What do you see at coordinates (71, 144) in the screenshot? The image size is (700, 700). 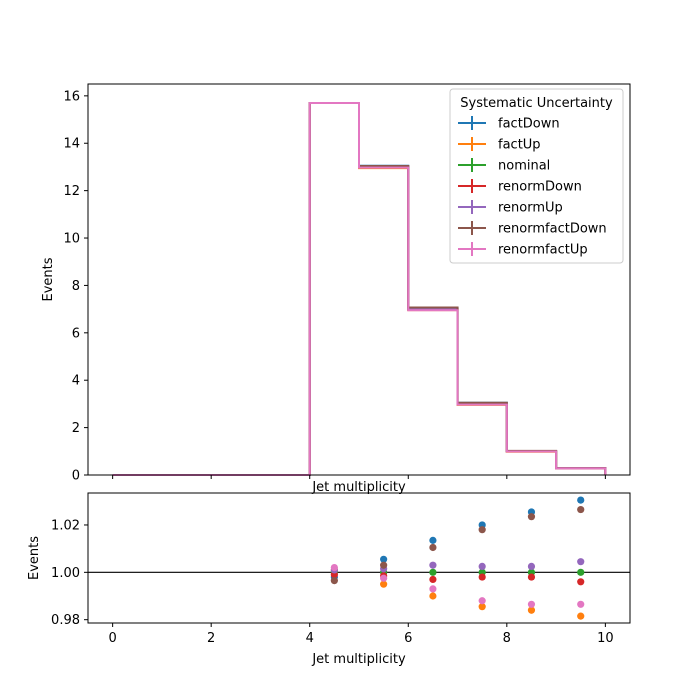 I see `main-y-tick-label: 14` at bounding box center [71, 144].